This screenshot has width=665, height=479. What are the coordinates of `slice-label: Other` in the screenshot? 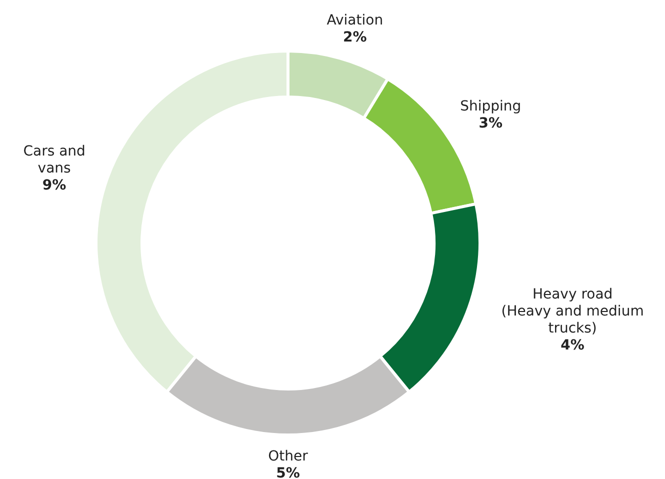 It's located at (288, 456).